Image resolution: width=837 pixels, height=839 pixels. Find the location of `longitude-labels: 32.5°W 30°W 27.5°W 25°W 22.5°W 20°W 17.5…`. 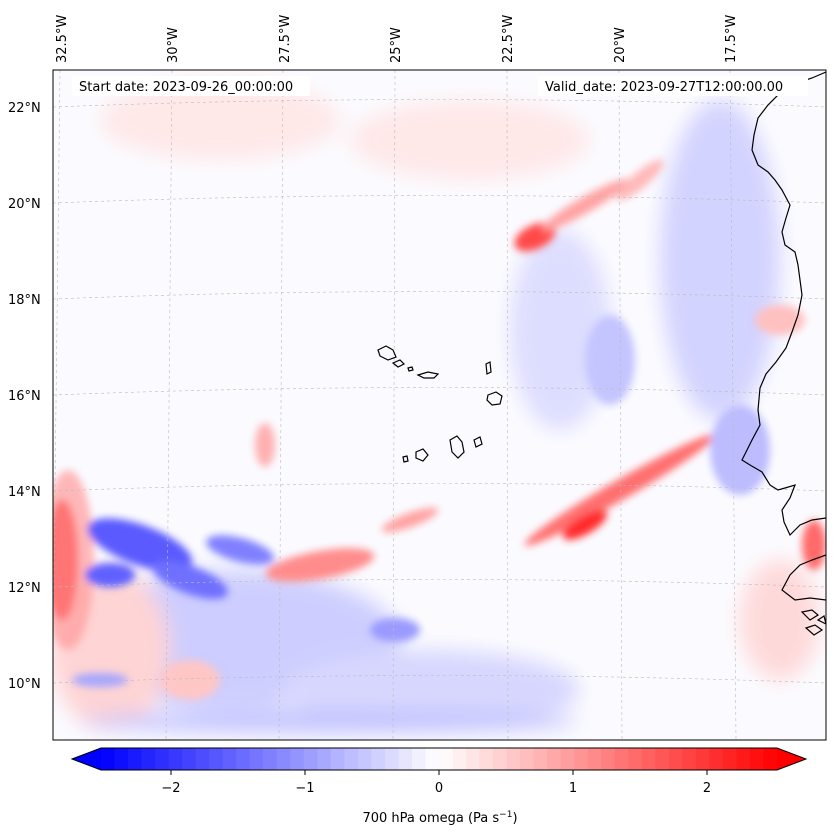

longitude-labels: 32.5°W 30°W 27.5°W 25°W 22.5°W 20°W 17.5… is located at coordinates (397, 39).